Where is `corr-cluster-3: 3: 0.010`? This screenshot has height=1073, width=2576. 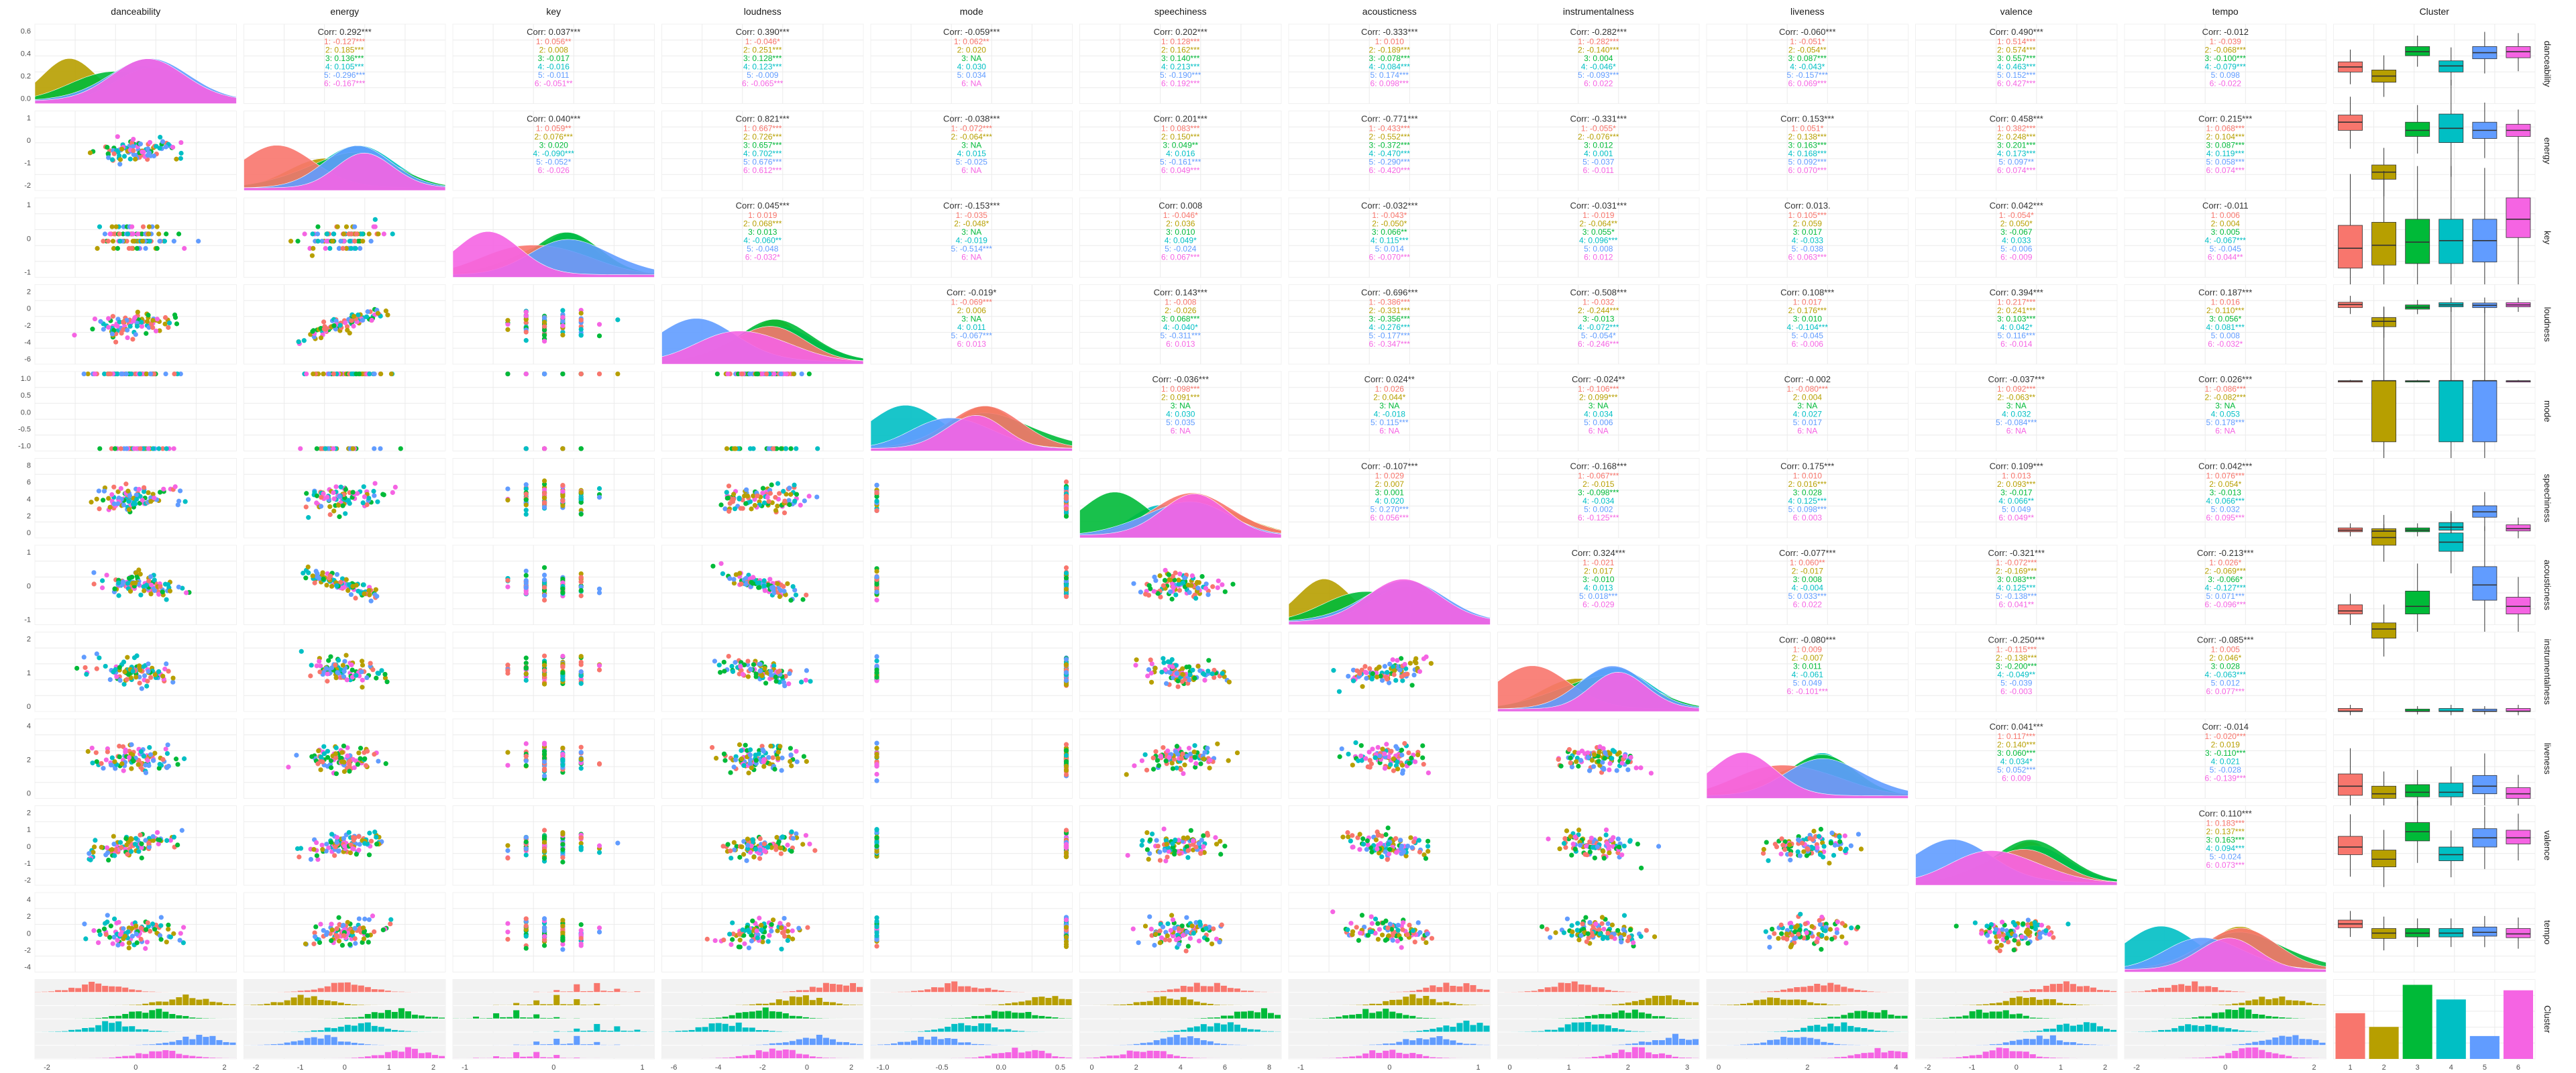
corr-cluster-3: 3: 0.010 is located at coordinates (1808, 319).